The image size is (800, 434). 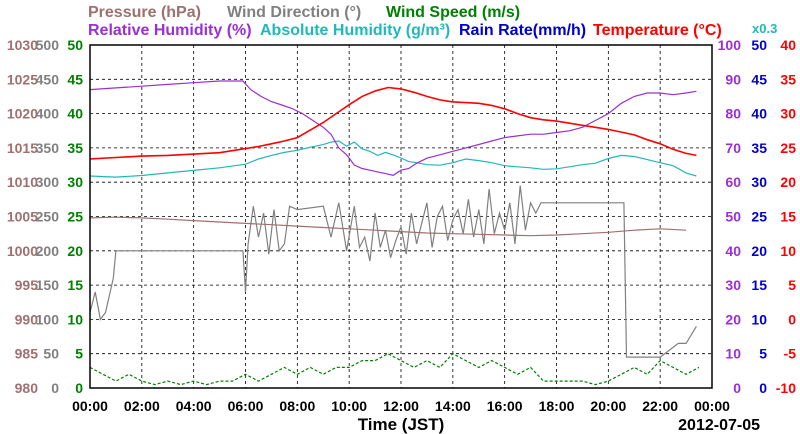 What do you see at coordinates (27, 388) in the screenshot?
I see `y-tick-pressure: 980` at bounding box center [27, 388].